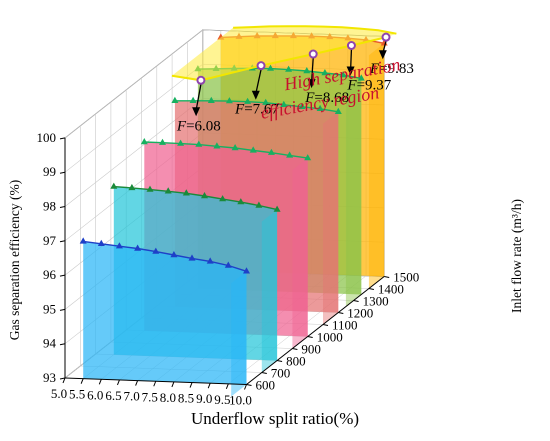 The image size is (550, 441). I want to click on z-tick-label: 1400, so click(391, 289).